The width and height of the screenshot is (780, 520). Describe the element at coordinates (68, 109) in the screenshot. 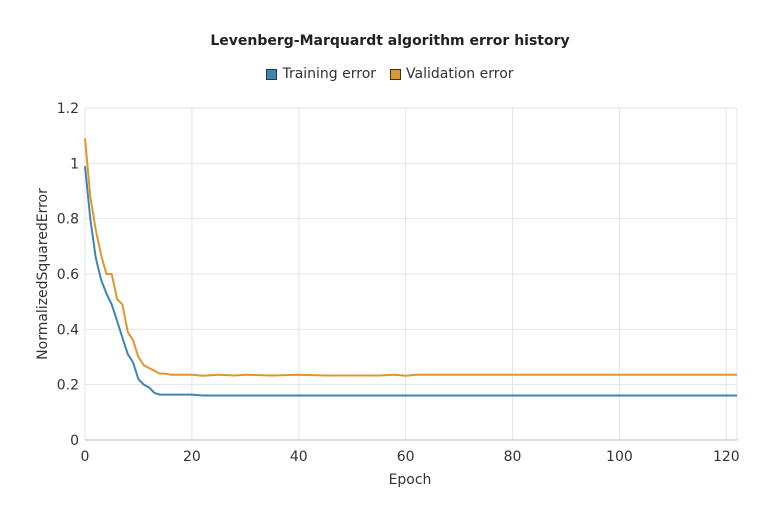

I see `y-tick-label: 1.2` at that location.